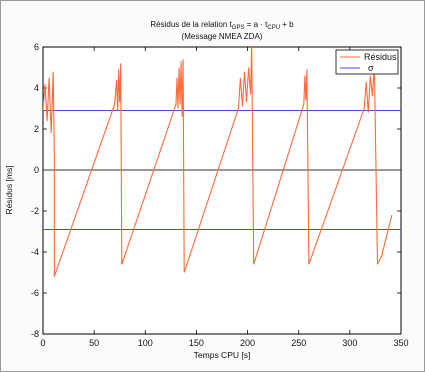 The width and height of the screenshot is (425, 372). Describe the element at coordinates (36, 129) in the screenshot. I see `y-tick-label: 2` at that location.